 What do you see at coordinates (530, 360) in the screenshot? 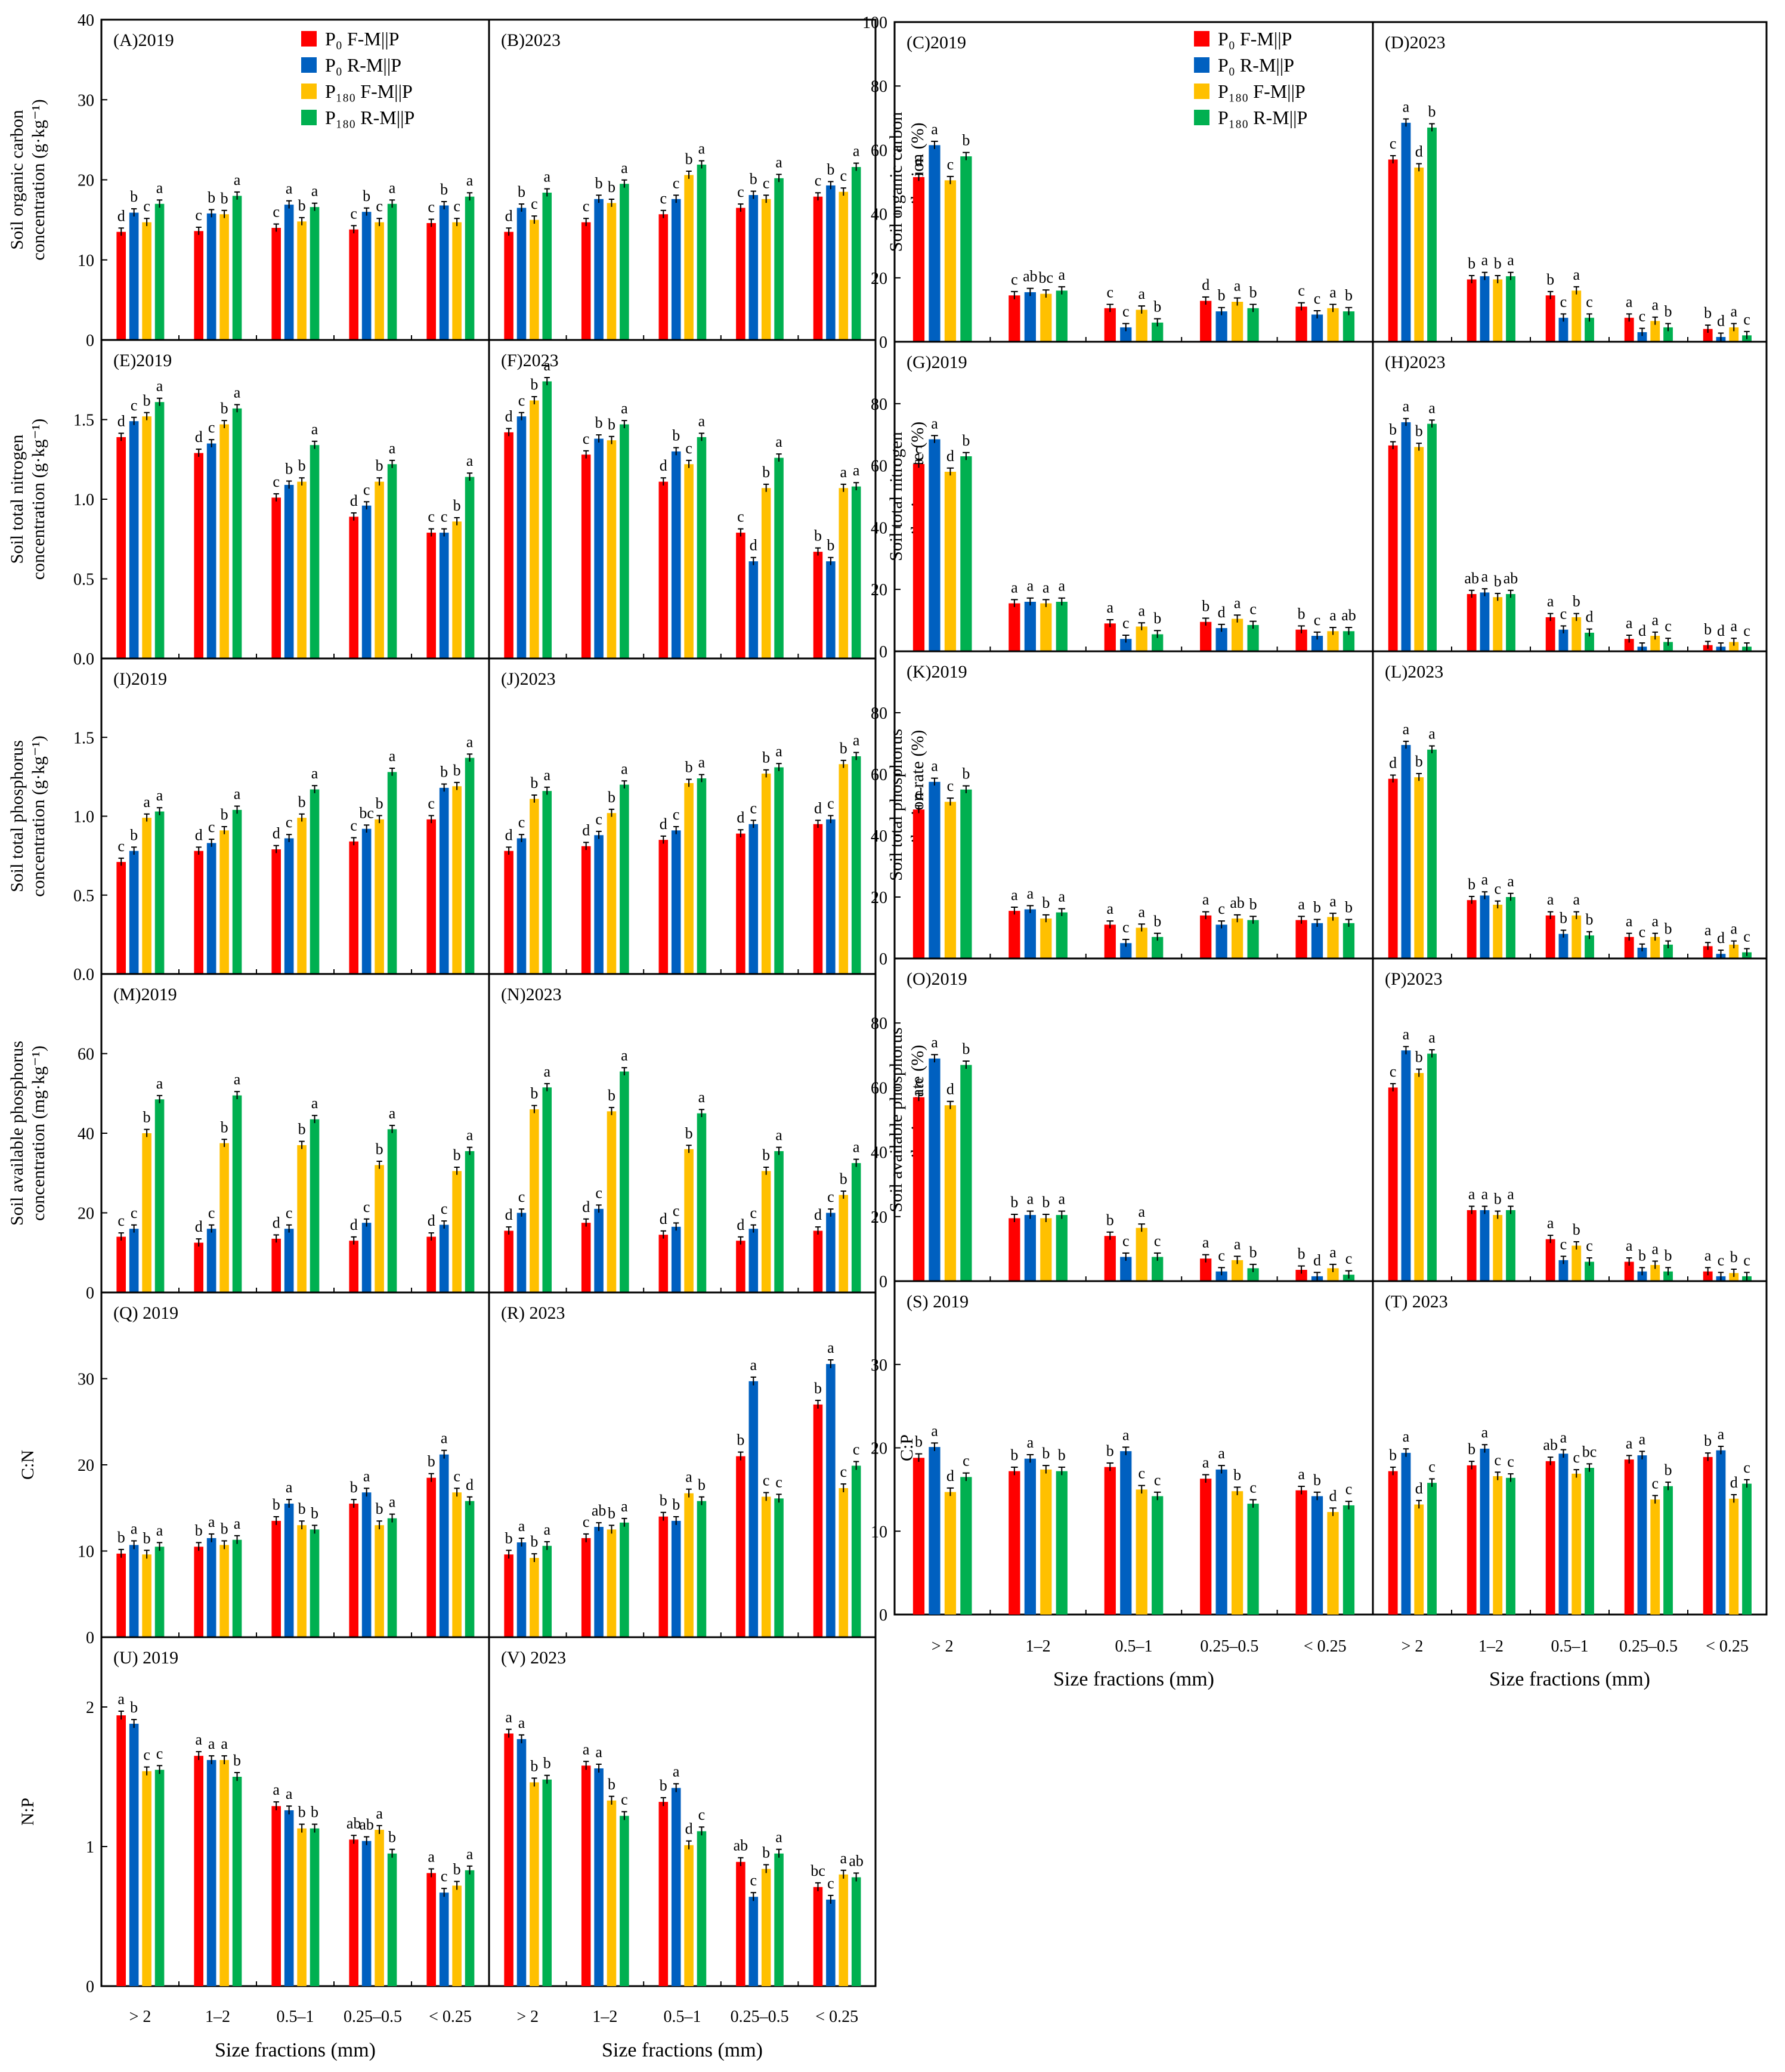
I see `panel-title: (F)2023` at bounding box center [530, 360].